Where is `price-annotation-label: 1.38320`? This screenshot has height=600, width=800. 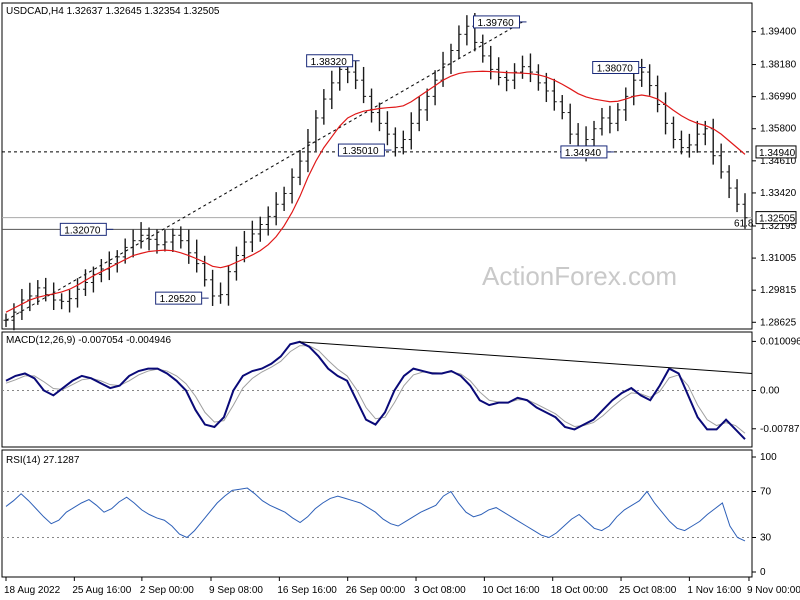
price-annotation-label: 1.38320 is located at coordinates (329, 62).